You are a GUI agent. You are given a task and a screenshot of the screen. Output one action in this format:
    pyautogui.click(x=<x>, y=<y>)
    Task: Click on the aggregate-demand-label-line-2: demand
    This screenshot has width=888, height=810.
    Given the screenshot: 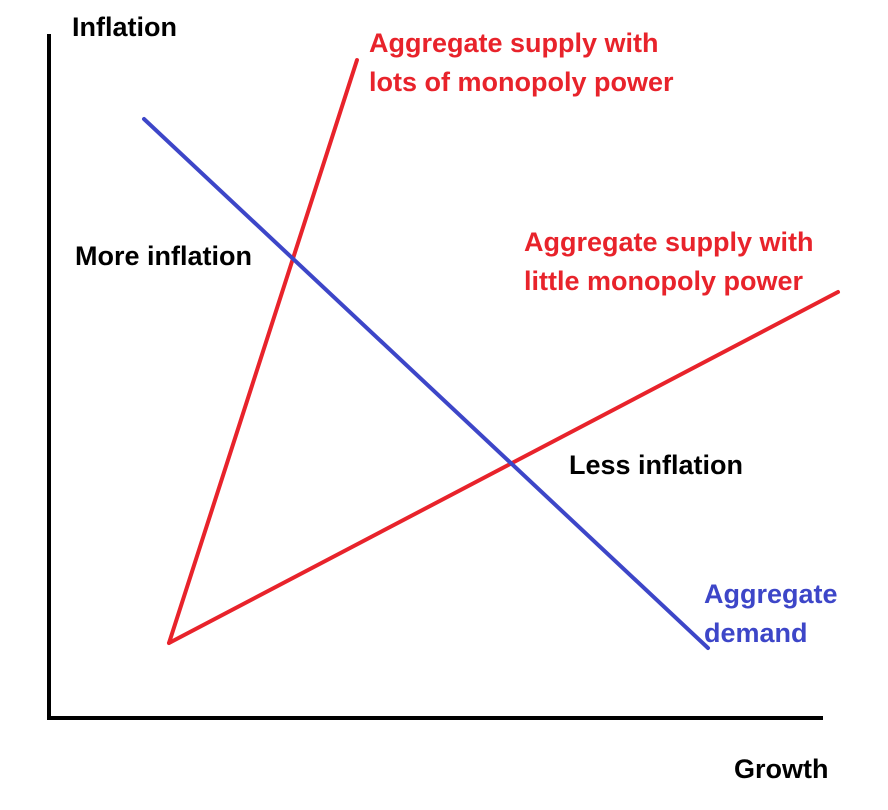 What is the action you would take?
    pyautogui.click(x=756, y=633)
    